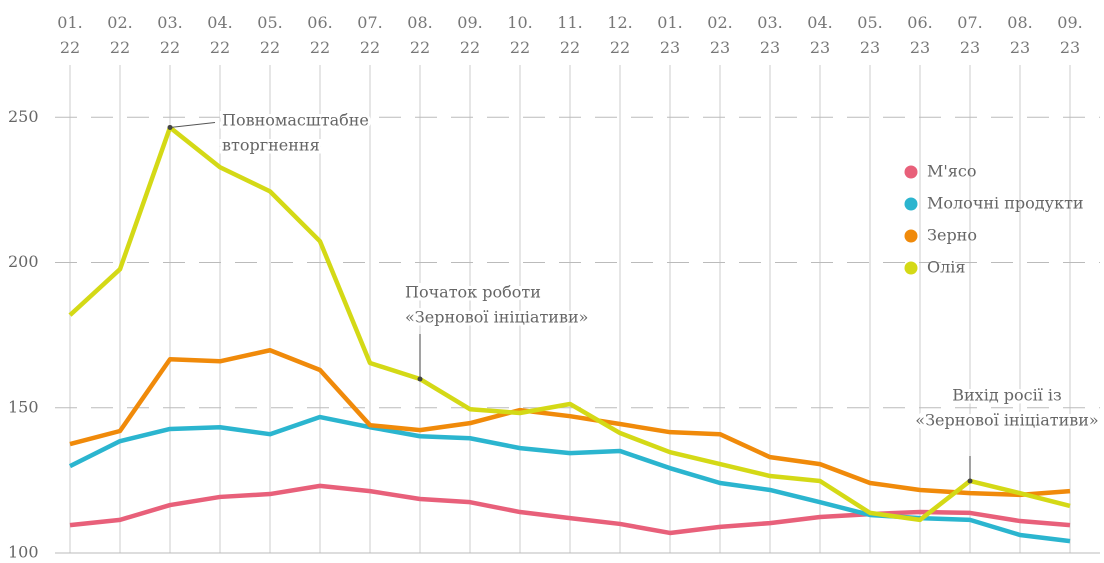 This screenshot has width=1104, height=563. I want to click on legend-label: Молочні продукти, so click(1005, 203).